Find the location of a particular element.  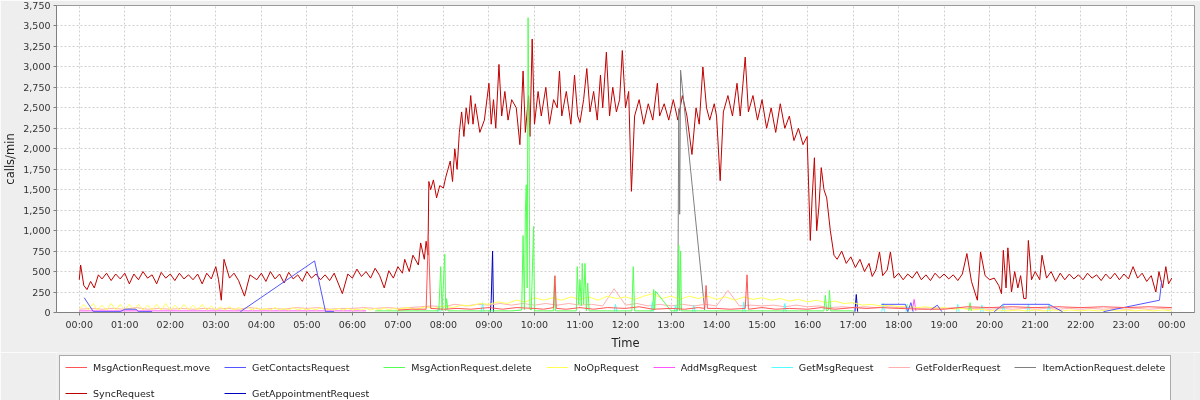

x-tick-label: 02:00 is located at coordinates (170, 324).